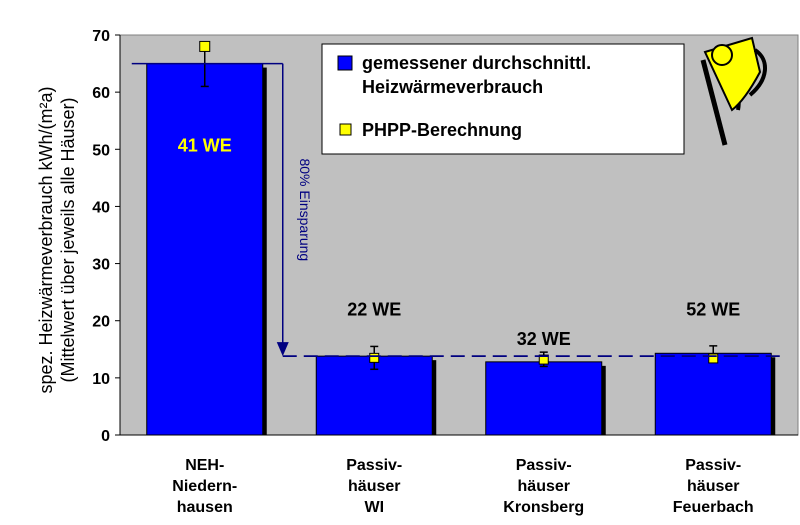 The image size is (800, 525). Describe the element at coordinates (105, 436) in the screenshot. I see `y-tick-label-0: 0` at that location.